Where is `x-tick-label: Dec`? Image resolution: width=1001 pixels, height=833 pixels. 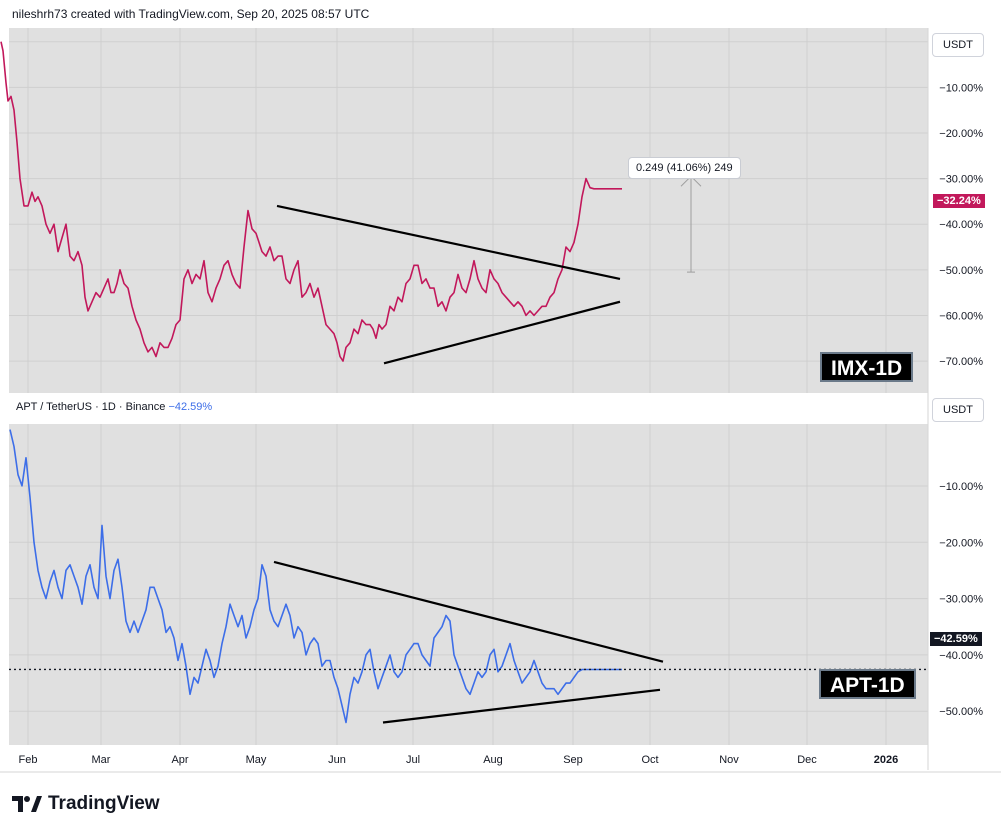 x-tick-label: Dec is located at coordinates (807, 760).